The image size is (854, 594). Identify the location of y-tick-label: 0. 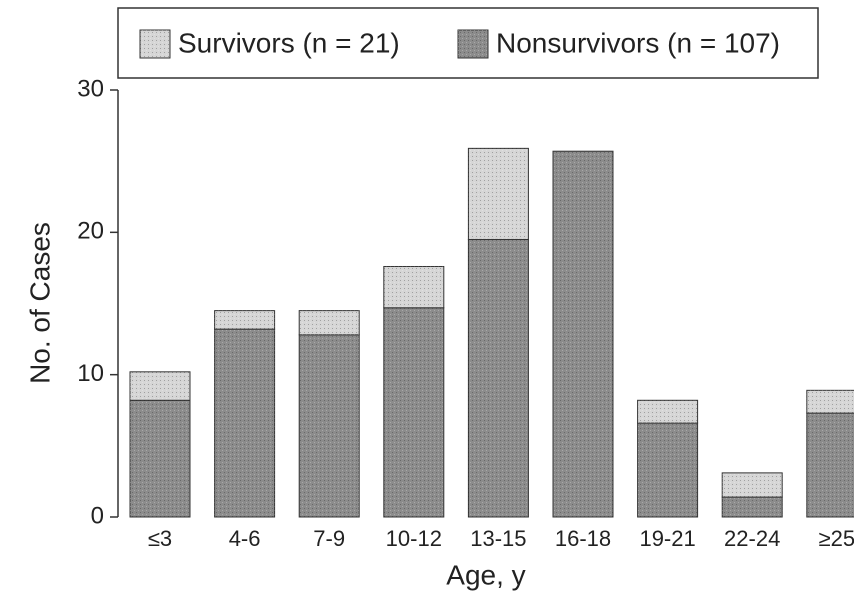
(97, 515).